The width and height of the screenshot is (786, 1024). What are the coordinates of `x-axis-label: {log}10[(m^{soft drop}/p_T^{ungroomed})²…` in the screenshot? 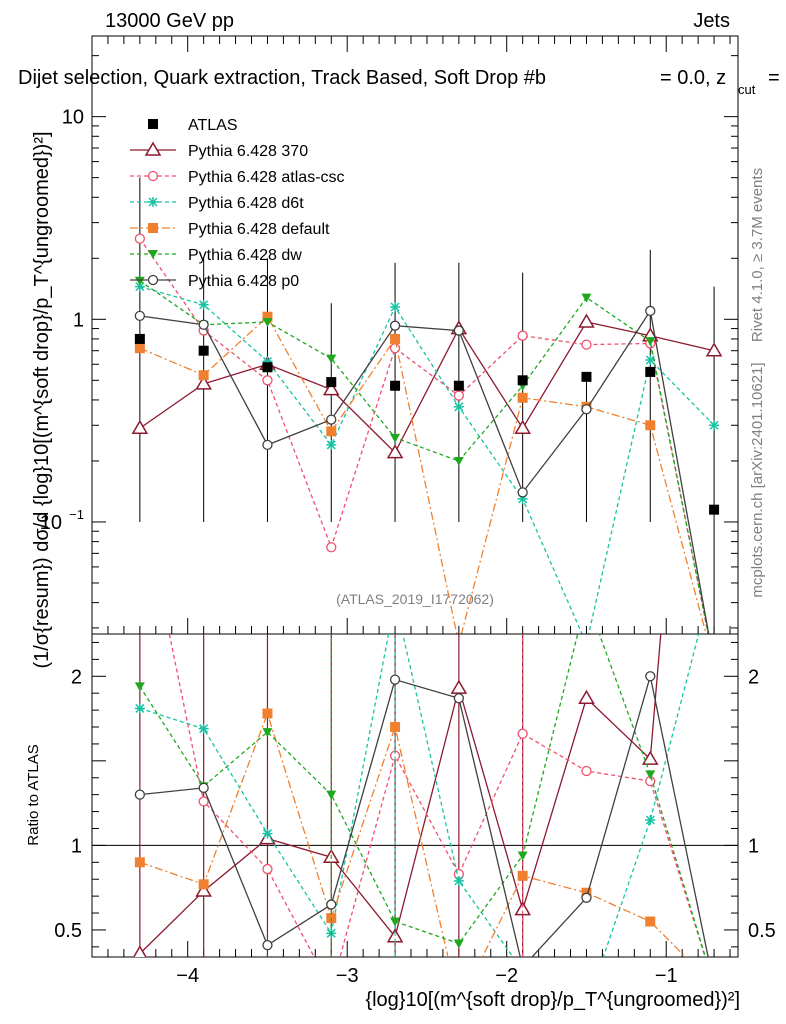 It's located at (552, 1000).